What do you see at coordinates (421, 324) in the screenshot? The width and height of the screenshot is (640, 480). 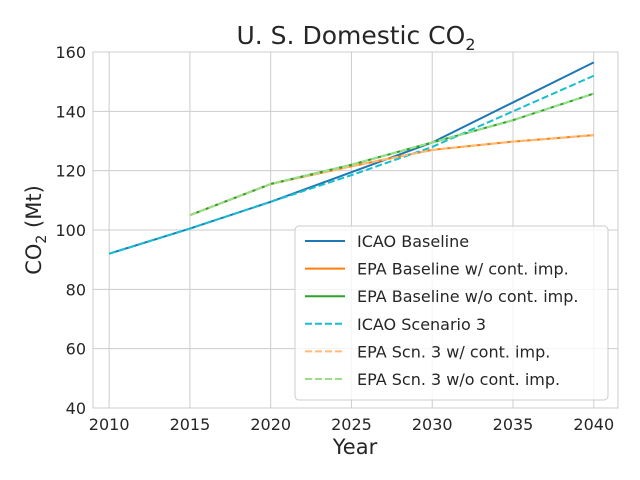 I see `legend-label: ICAO Scenario 3` at bounding box center [421, 324].